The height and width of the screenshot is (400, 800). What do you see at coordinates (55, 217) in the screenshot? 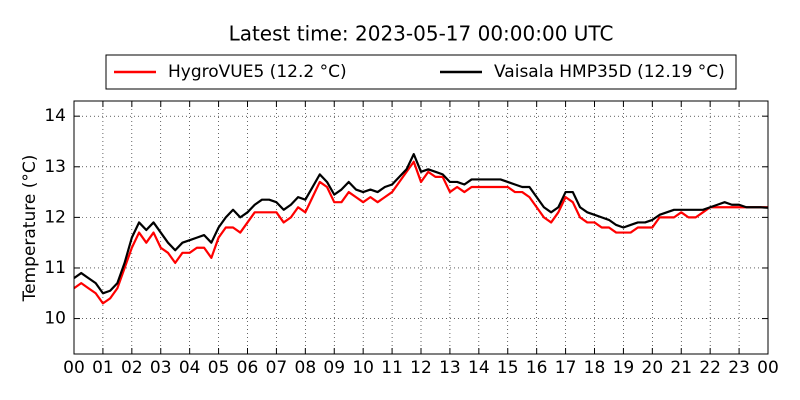
I see `y-tick-label: 12` at bounding box center [55, 217].